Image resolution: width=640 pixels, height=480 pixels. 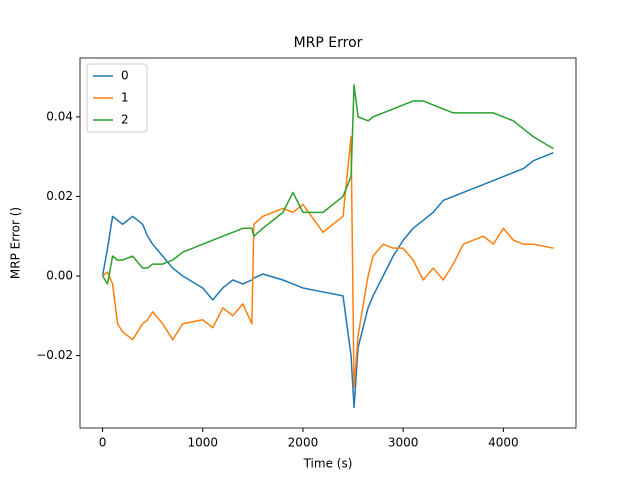 I want to click on x-tick-label: 2000, so click(x=303, y=443).